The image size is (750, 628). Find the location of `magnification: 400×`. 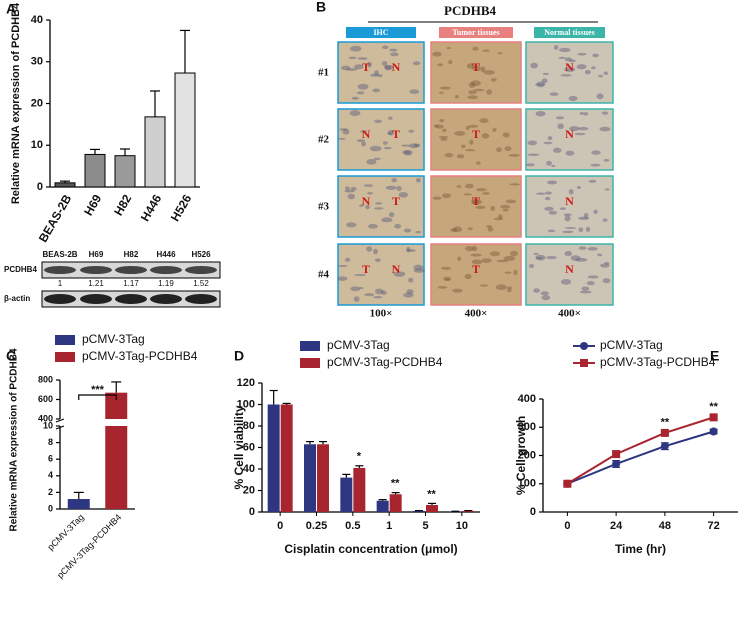

magnification: 400× is located at coordinates (569, 314).